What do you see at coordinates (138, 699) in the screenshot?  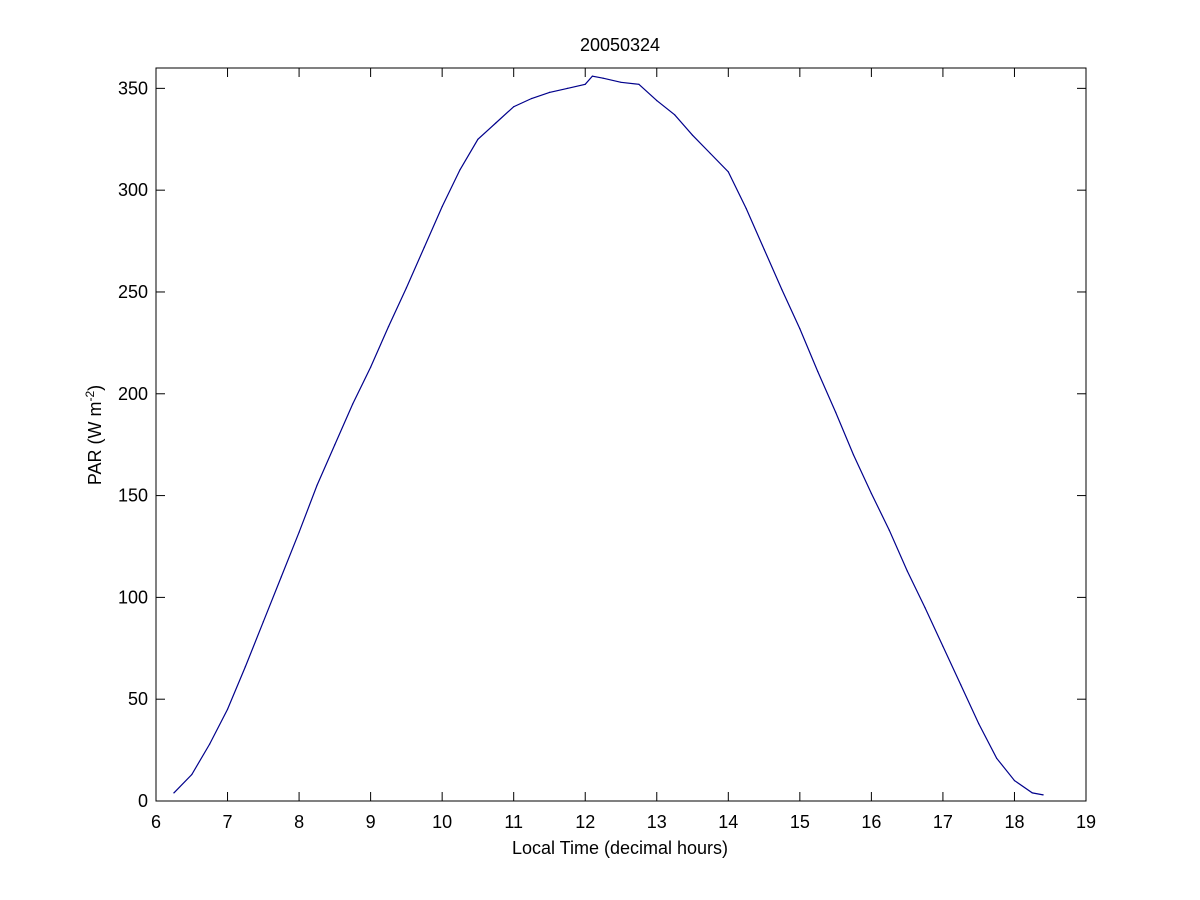 I see `y-tick-label: 50` at bounding box center [138, 699].